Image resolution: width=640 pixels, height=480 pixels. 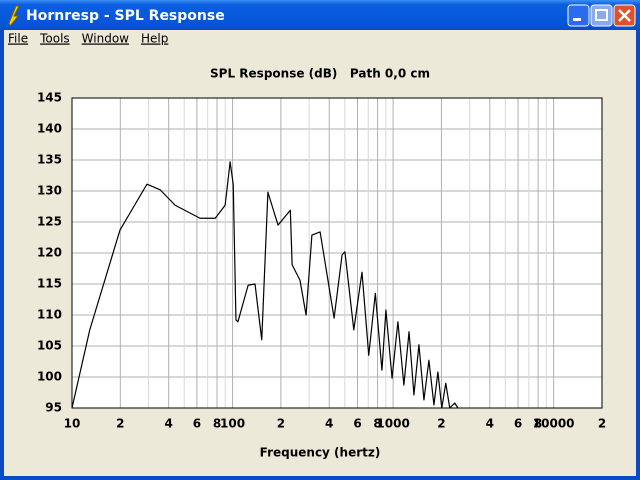 I want to click on menu-bar: File Tools Window Help, so click(x=88, y=39).